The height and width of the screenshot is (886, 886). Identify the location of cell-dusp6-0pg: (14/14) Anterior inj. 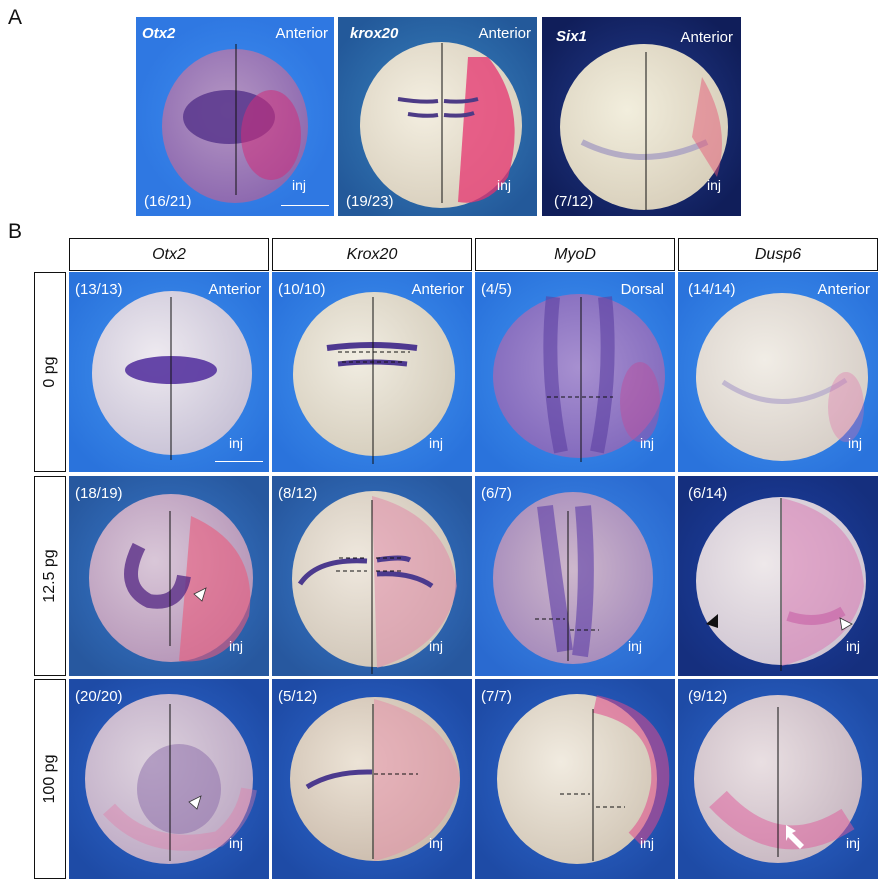
(778, 372).